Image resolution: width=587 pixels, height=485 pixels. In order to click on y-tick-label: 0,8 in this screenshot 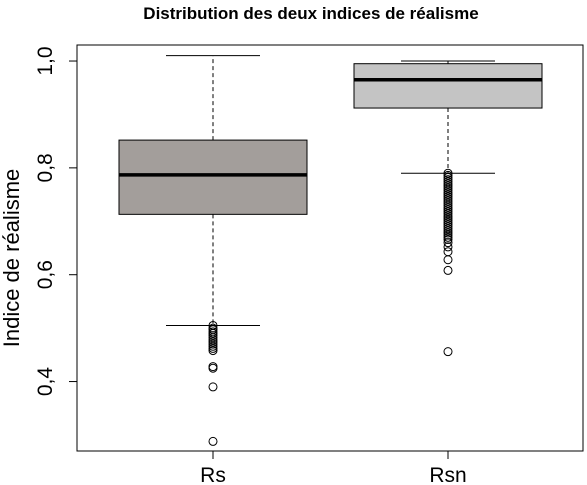, I will do `click(45, 167)`.